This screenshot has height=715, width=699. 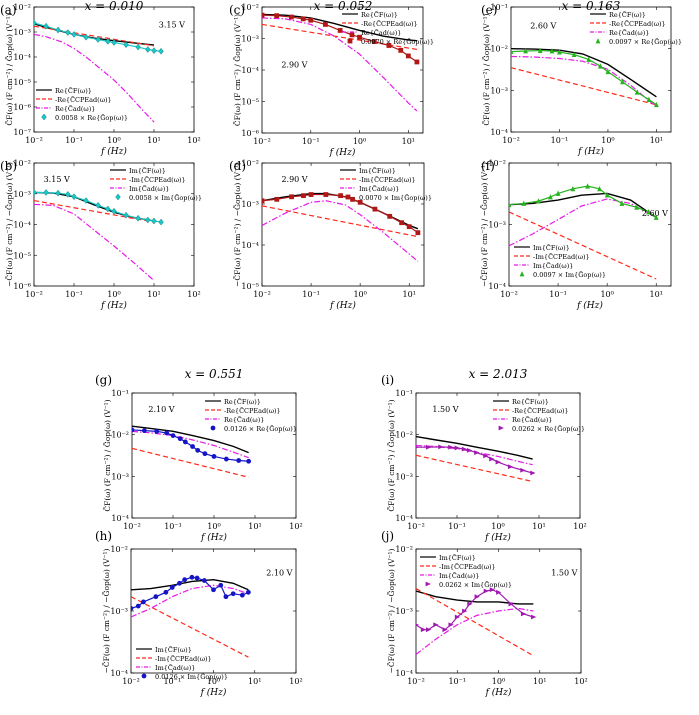 What do you see at coordinates (294, 65) in the screenshot?
I see `voltage-annotation: 2.90 V` at bounding box center [294, 65].